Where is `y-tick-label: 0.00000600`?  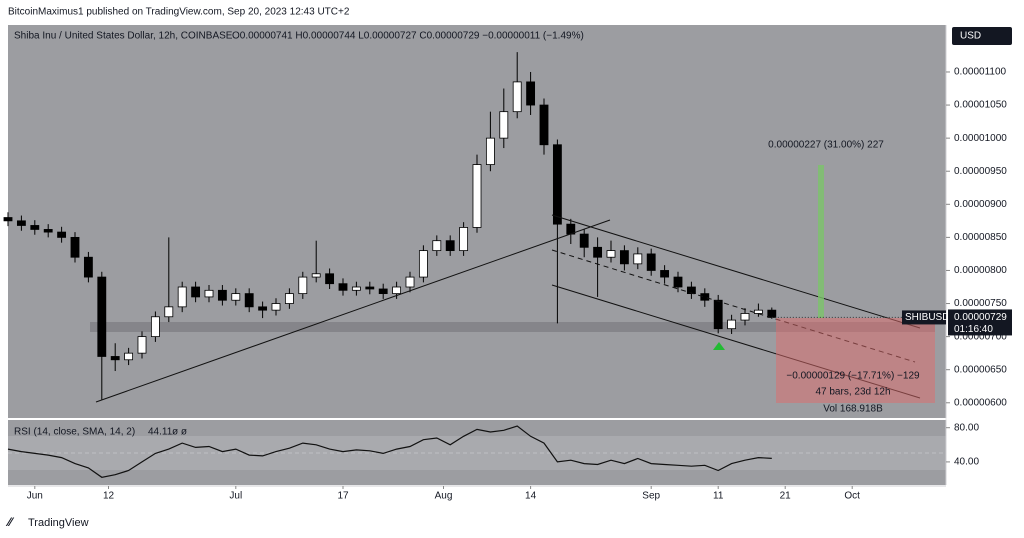 y-tick-label: 0.00000600 is located at coordinates (980, 402).